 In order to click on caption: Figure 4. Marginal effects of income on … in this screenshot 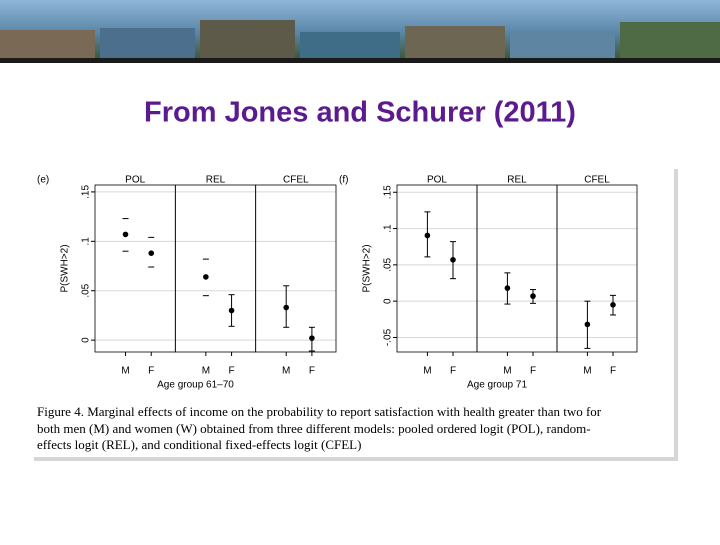, I will do `click(319, 428)`.